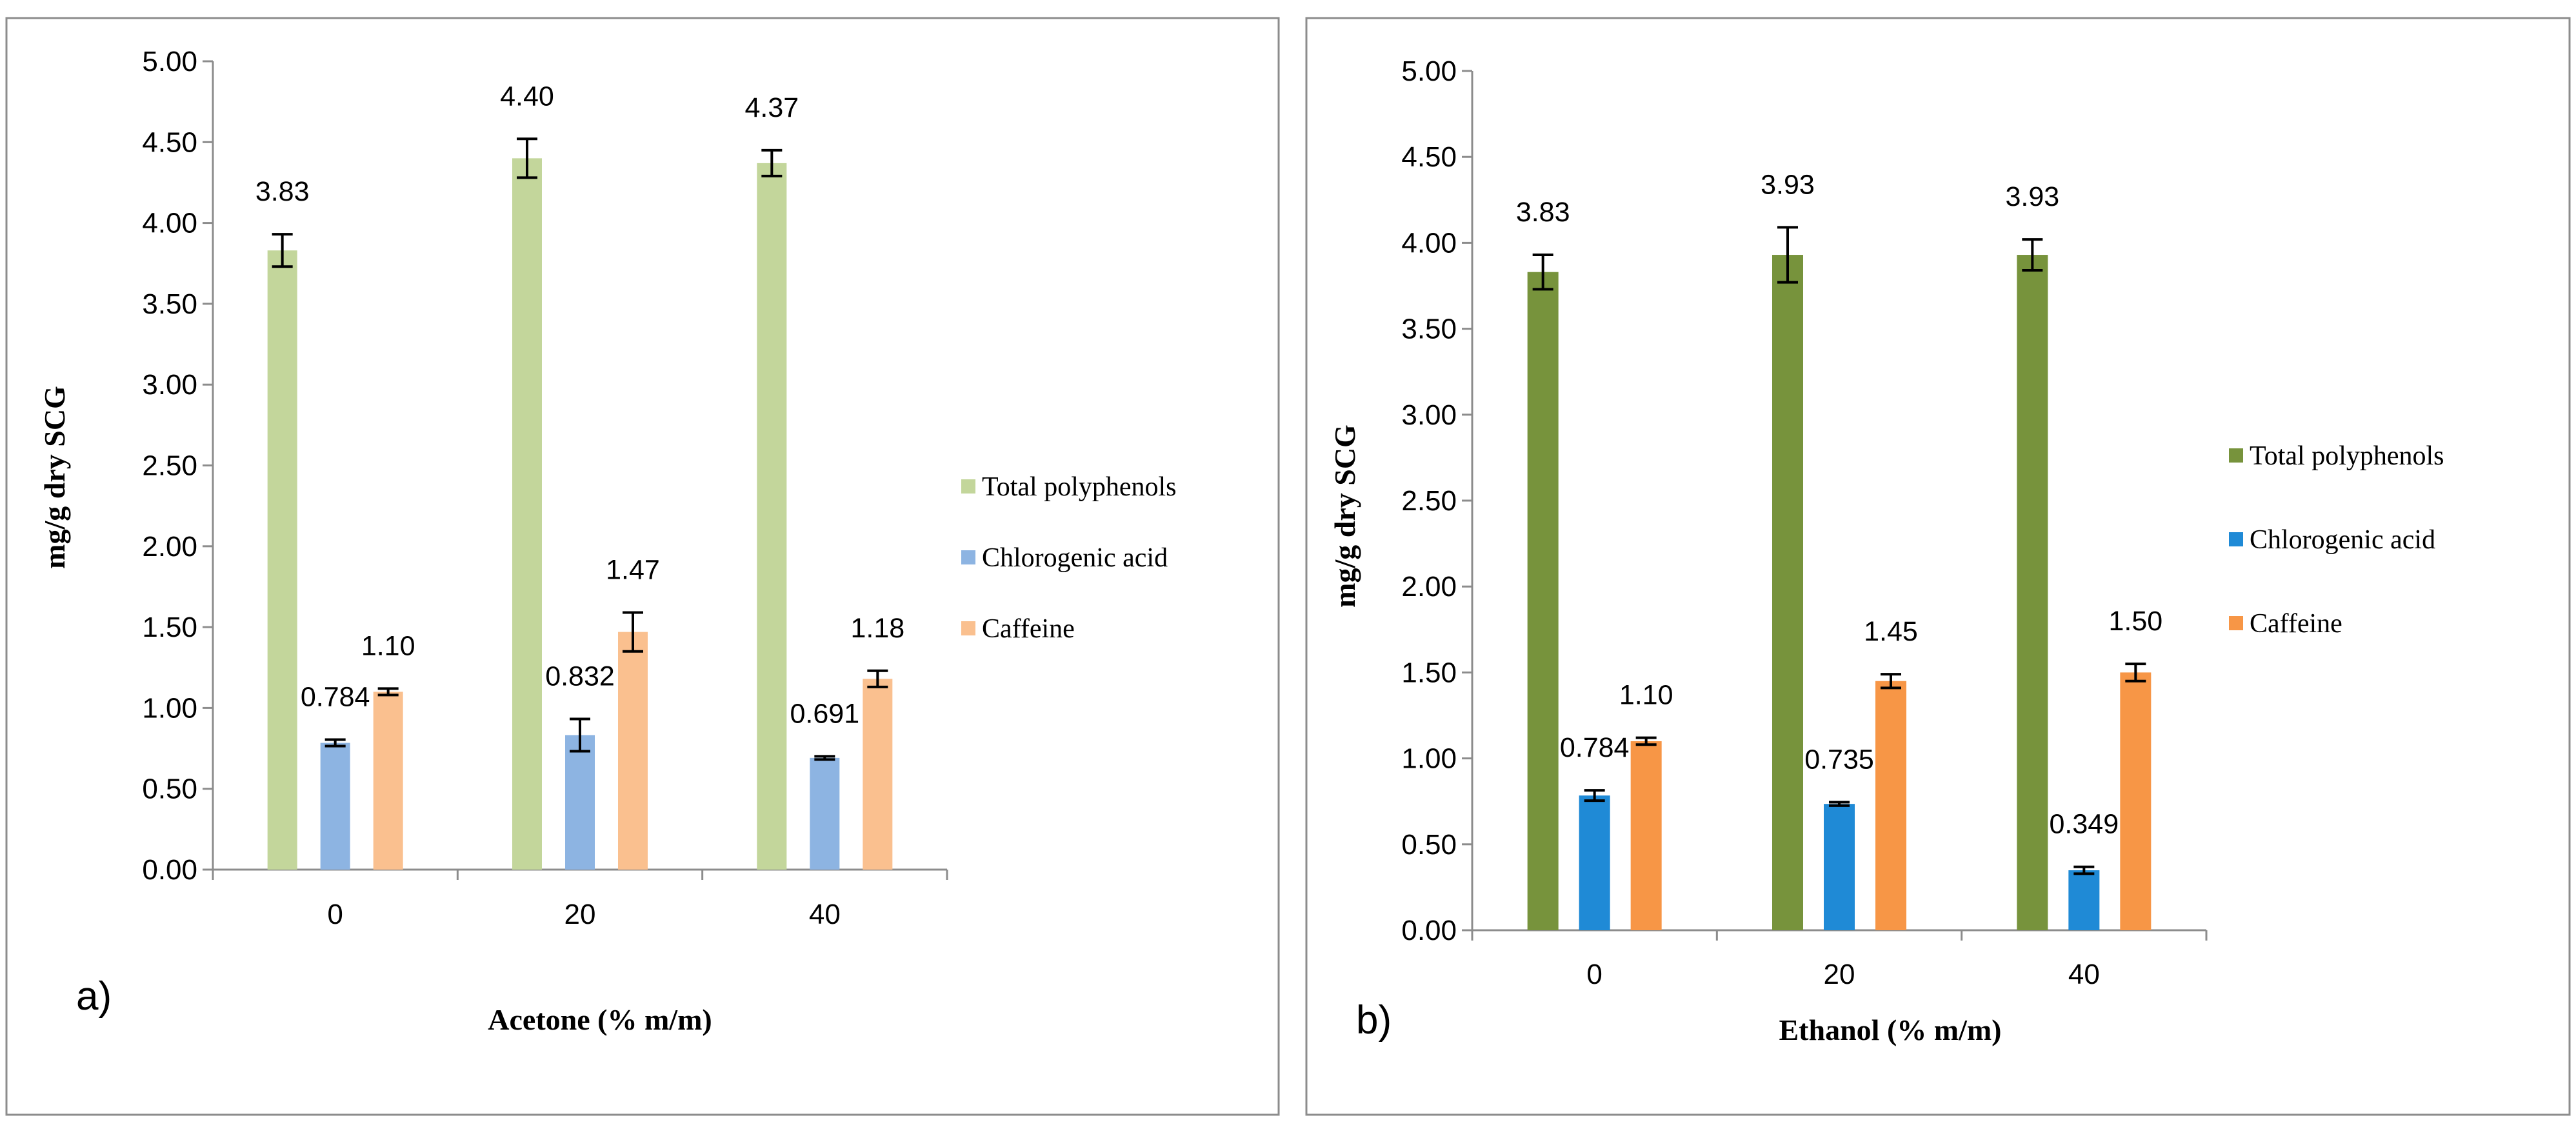 This screenshot has height=1127, width=2576. What do you see at coordinates (633, 570) in the screenshot?
I see `panel-a-value-label: 1.47` at bounding box center [633, 570].